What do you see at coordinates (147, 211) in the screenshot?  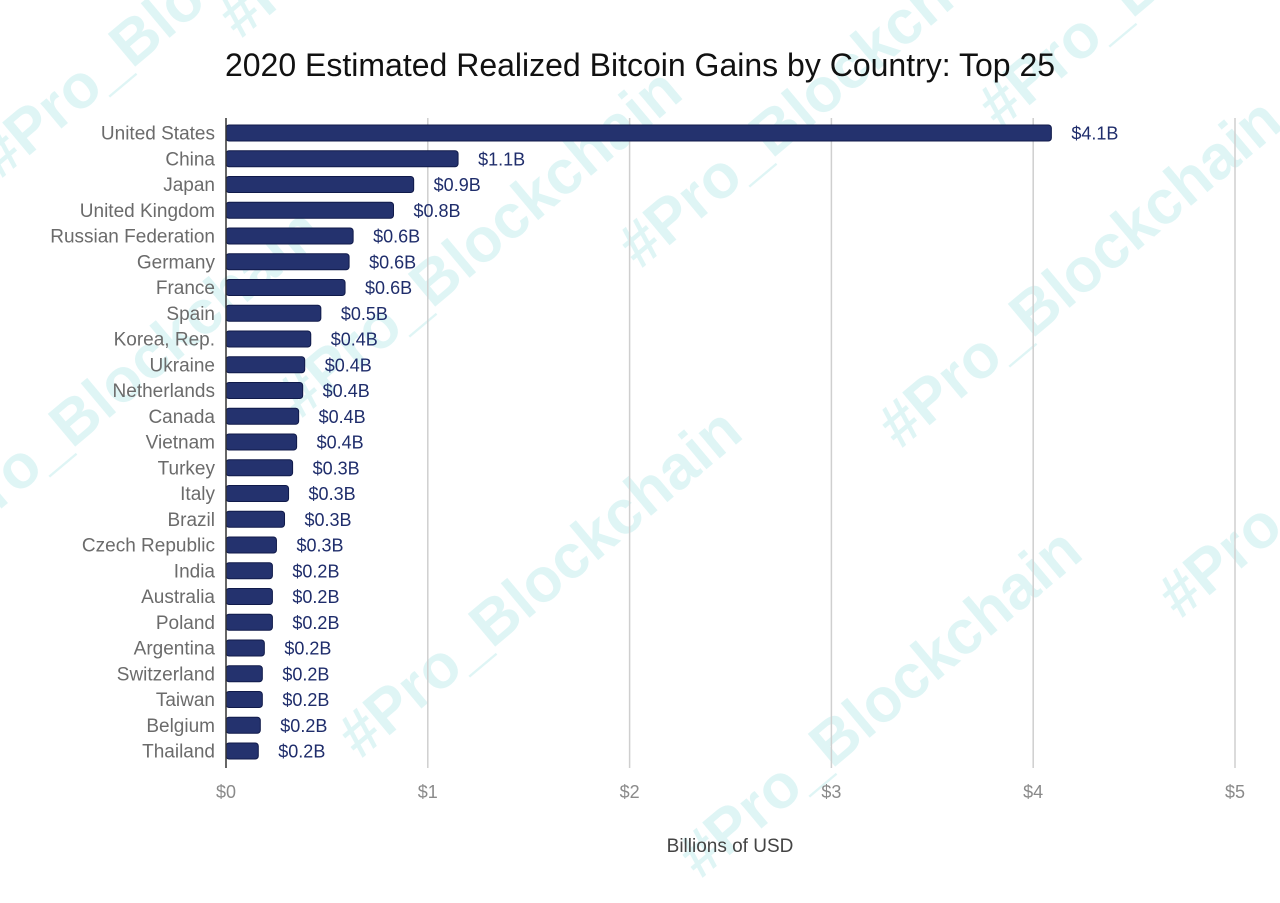 I see `category-label: United Kingdom` at bounding box center [147, 211].